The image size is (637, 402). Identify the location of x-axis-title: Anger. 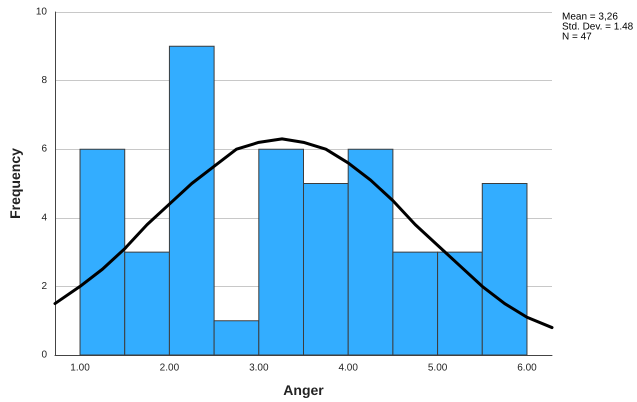
(303, 390).